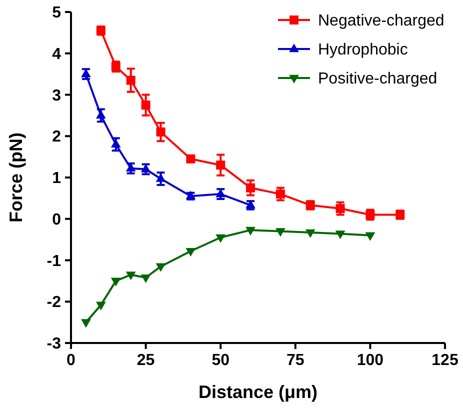 The image size is (463, 408). What do you see at coordinates (57, 95) in the screenshot?
I see `y-tick-label: 3` at bounding box center [57, 95].